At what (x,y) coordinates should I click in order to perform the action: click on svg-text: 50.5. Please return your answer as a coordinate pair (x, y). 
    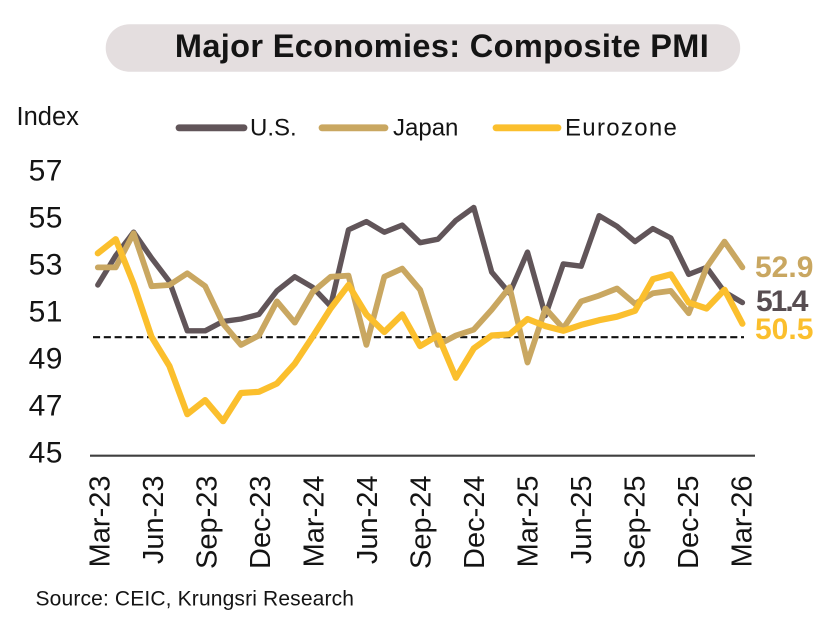
    Looking at the image, I should click on (784, 329).